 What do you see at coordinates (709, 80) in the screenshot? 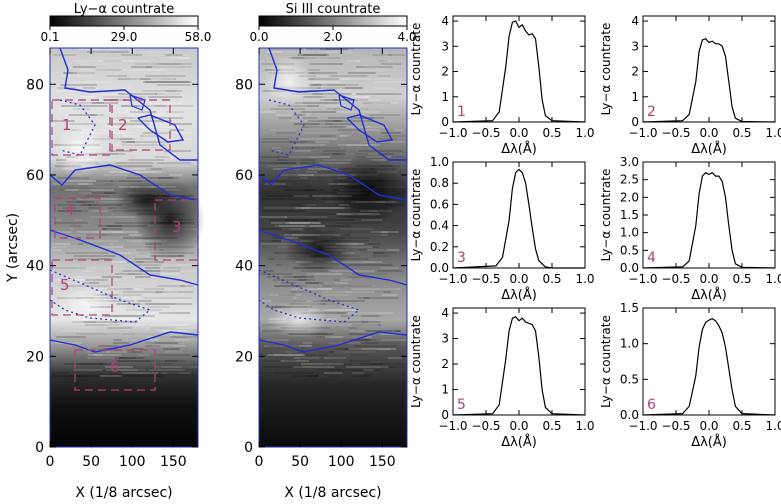
I see `profile-line` at bounding box center [709, 80].